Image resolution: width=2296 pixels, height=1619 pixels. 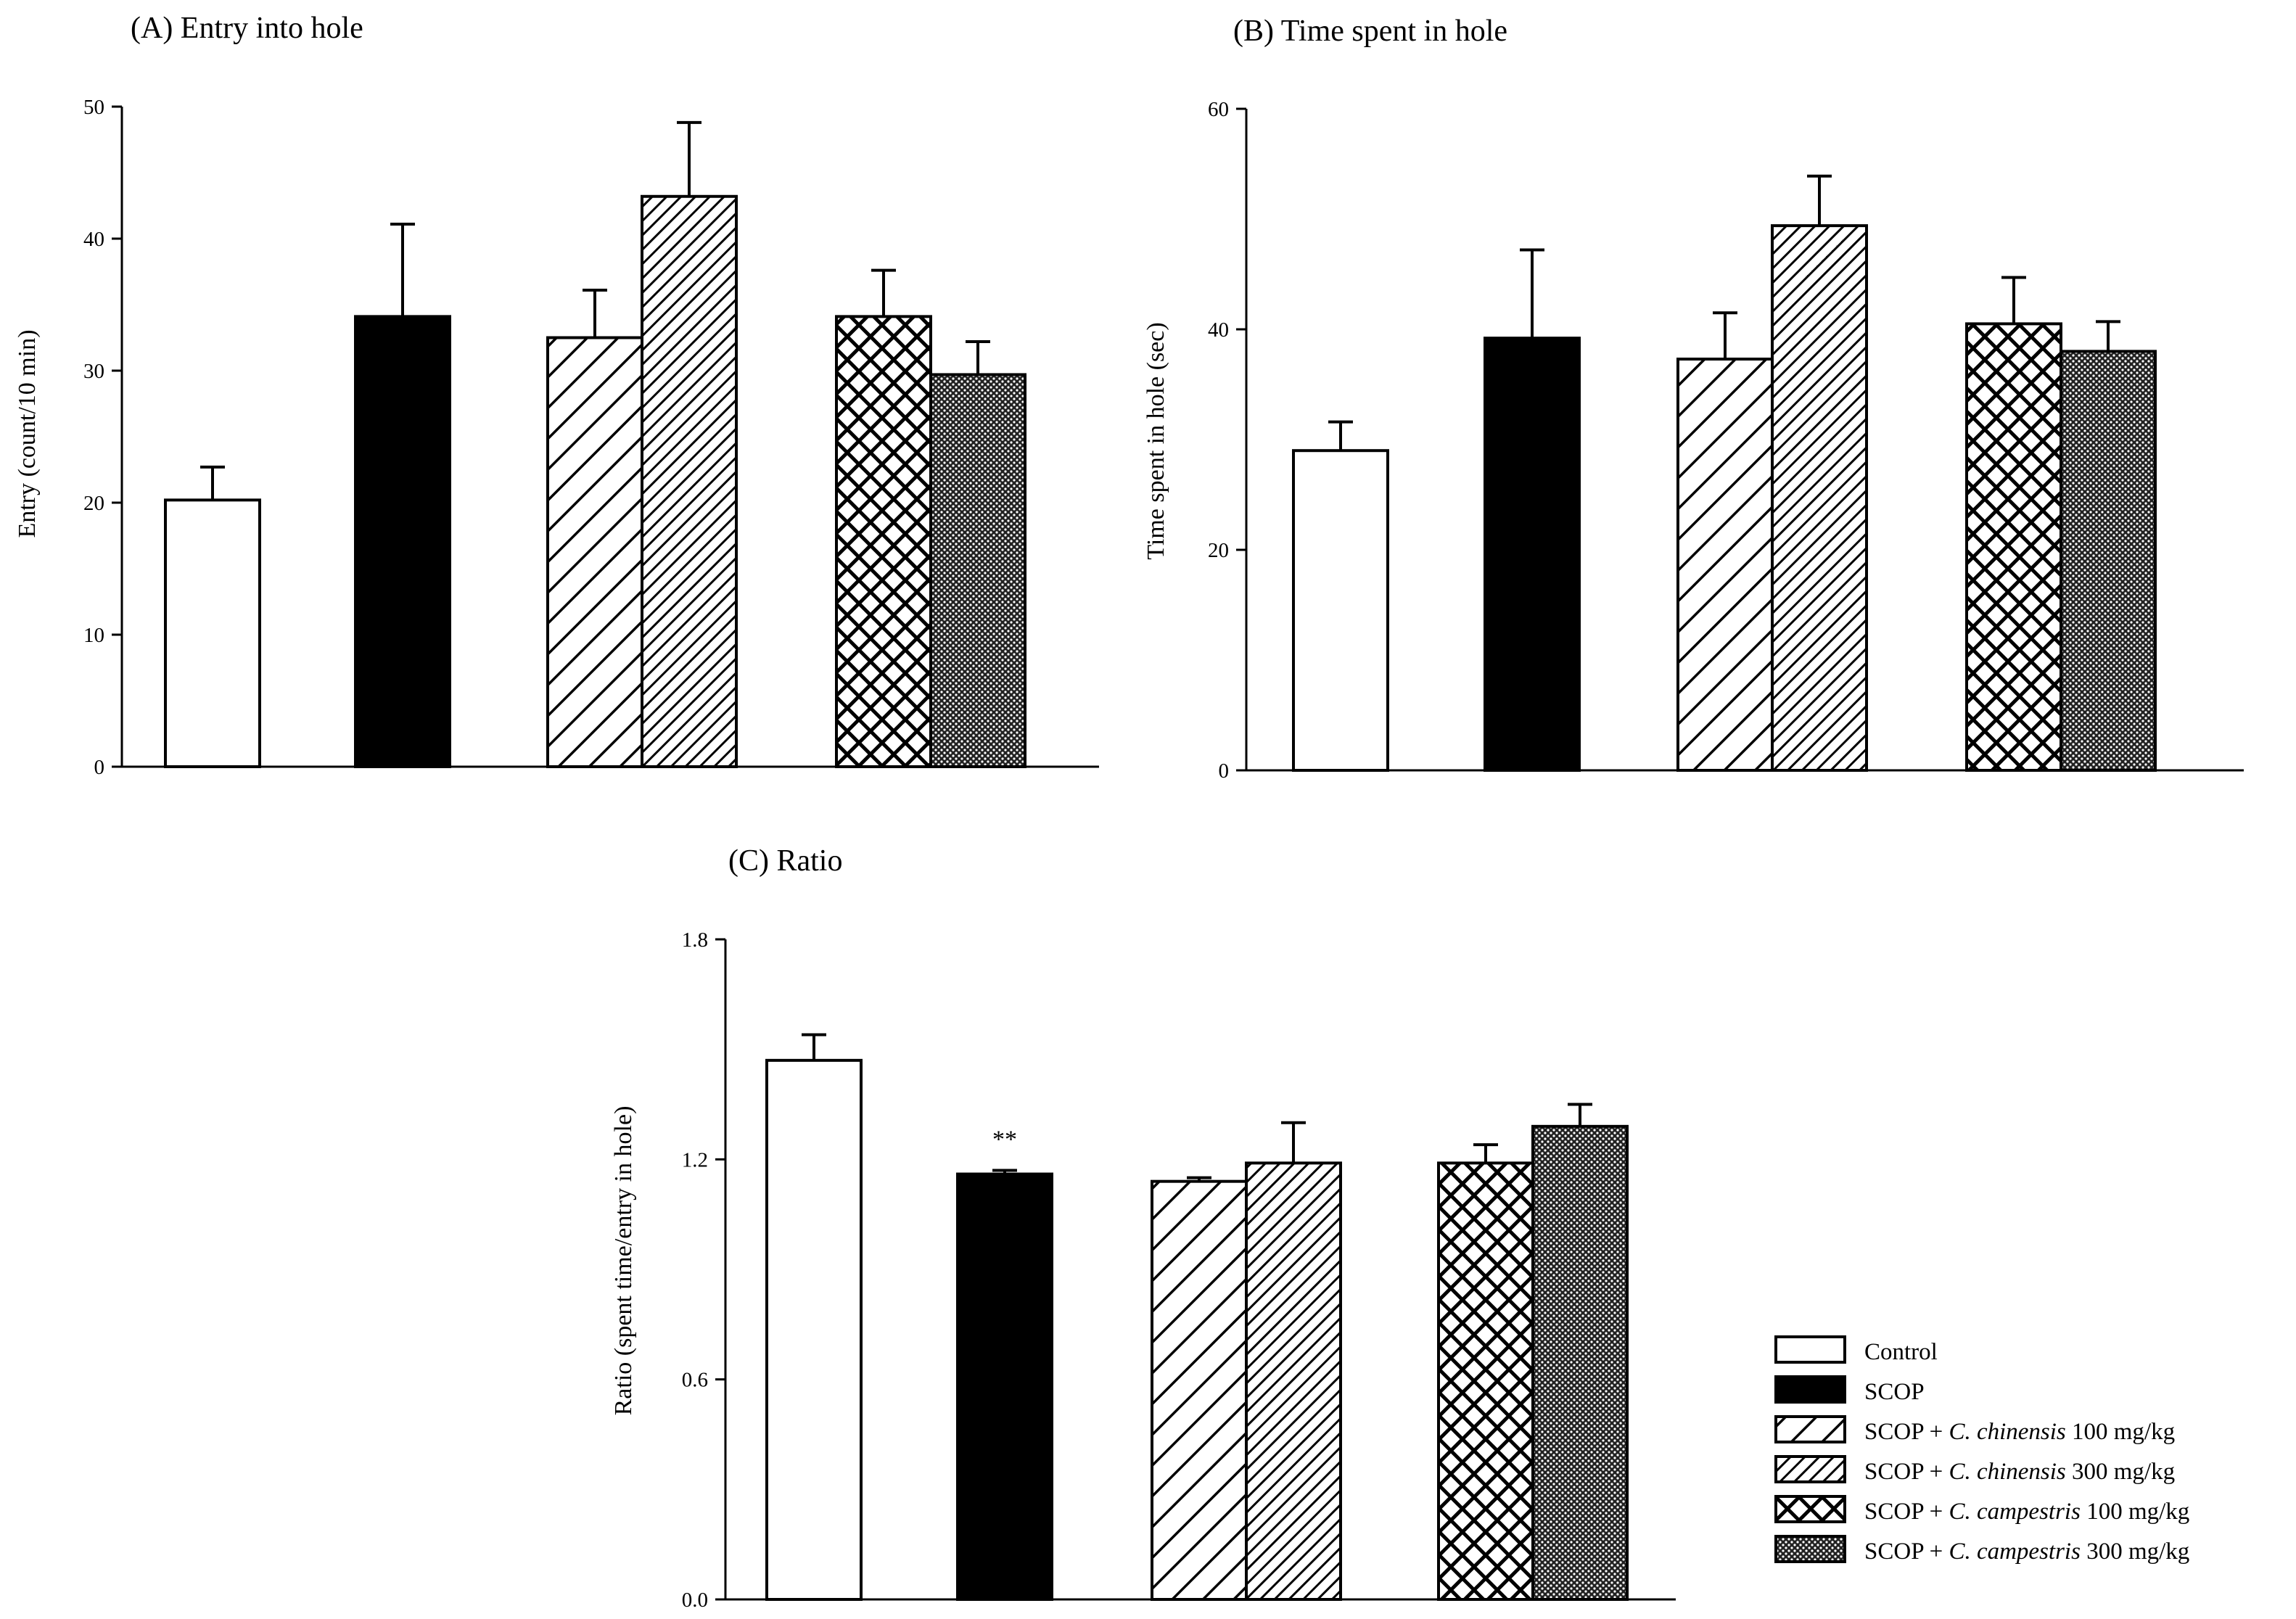 What do you see at coordinates (2026, 1512) in the screenshot?
I see `legend-label-campestris-100: SCOP + C. campestris 100 mg/kg` at bounding box center [2026, 1512].